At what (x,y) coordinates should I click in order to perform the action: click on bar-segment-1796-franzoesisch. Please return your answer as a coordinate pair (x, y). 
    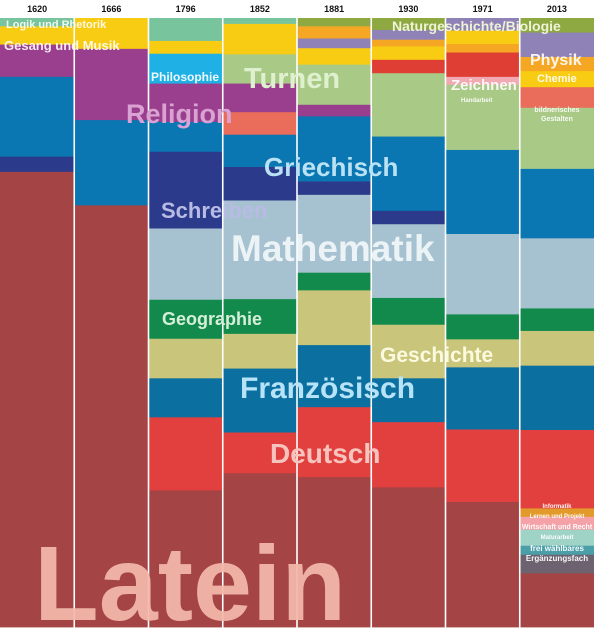
    Looking at the image, I should click on (186, 397).